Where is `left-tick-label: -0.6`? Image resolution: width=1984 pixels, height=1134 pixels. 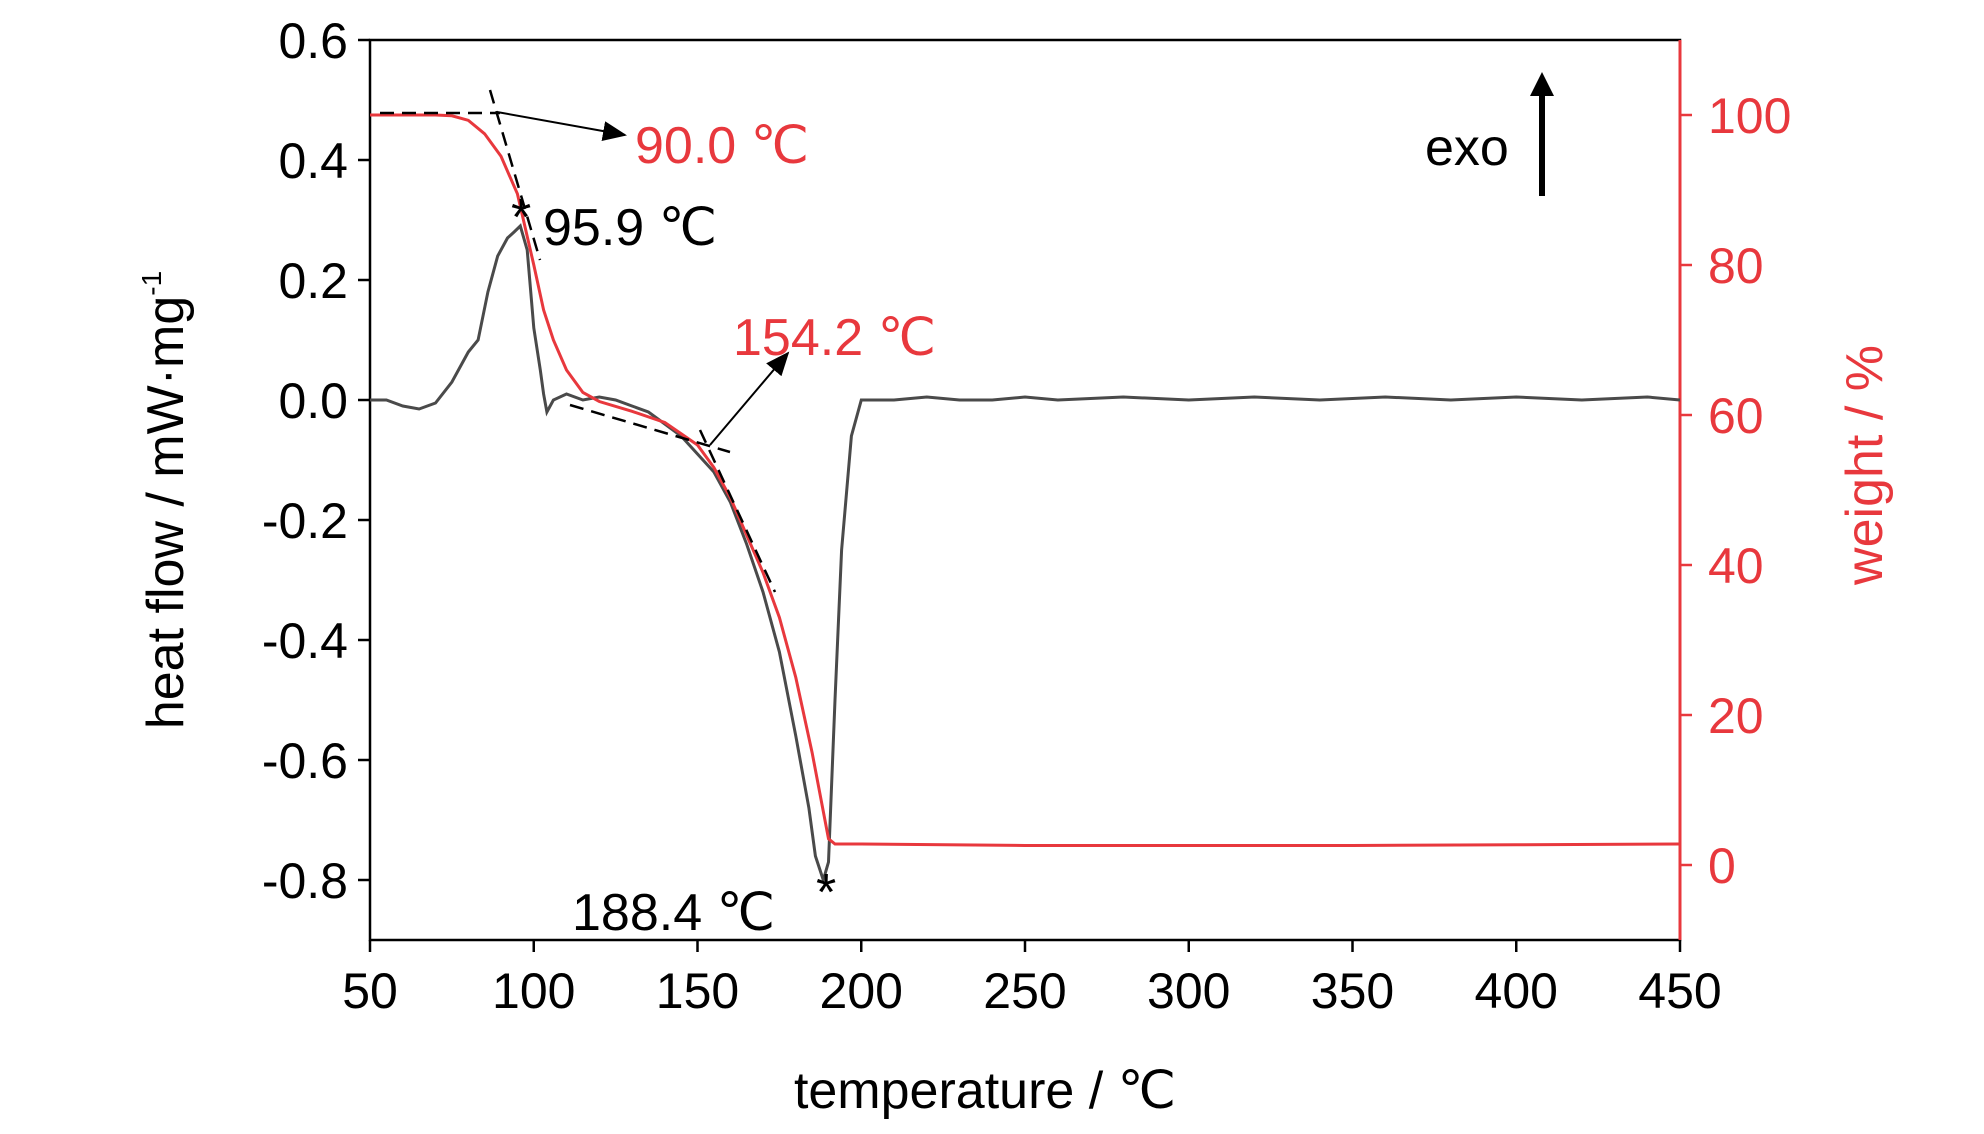 left-tick-label: -0.6 is located at coordinates (305, 761).